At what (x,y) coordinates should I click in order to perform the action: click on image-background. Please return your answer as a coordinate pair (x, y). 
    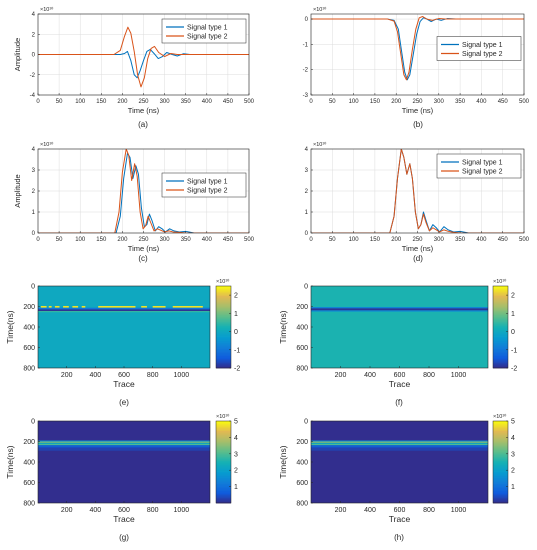
    Looking at the image, I should click on (399, 462).